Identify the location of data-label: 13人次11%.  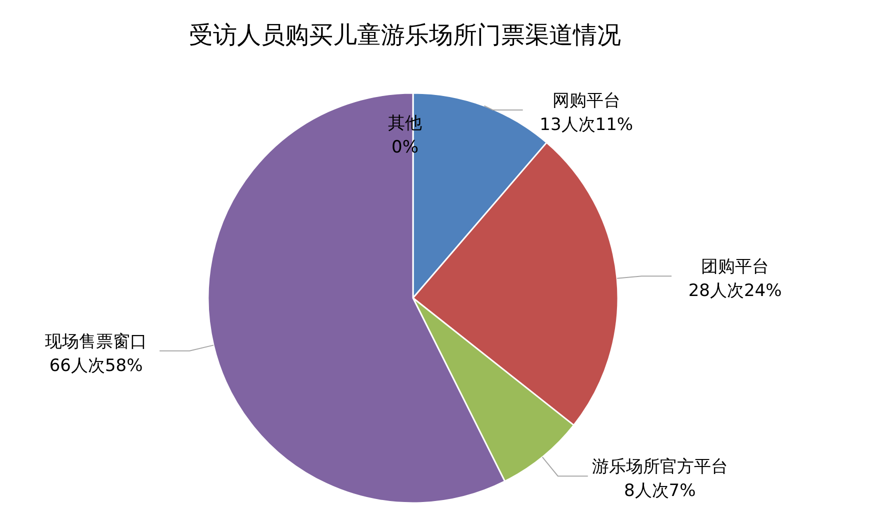
(587, 125).